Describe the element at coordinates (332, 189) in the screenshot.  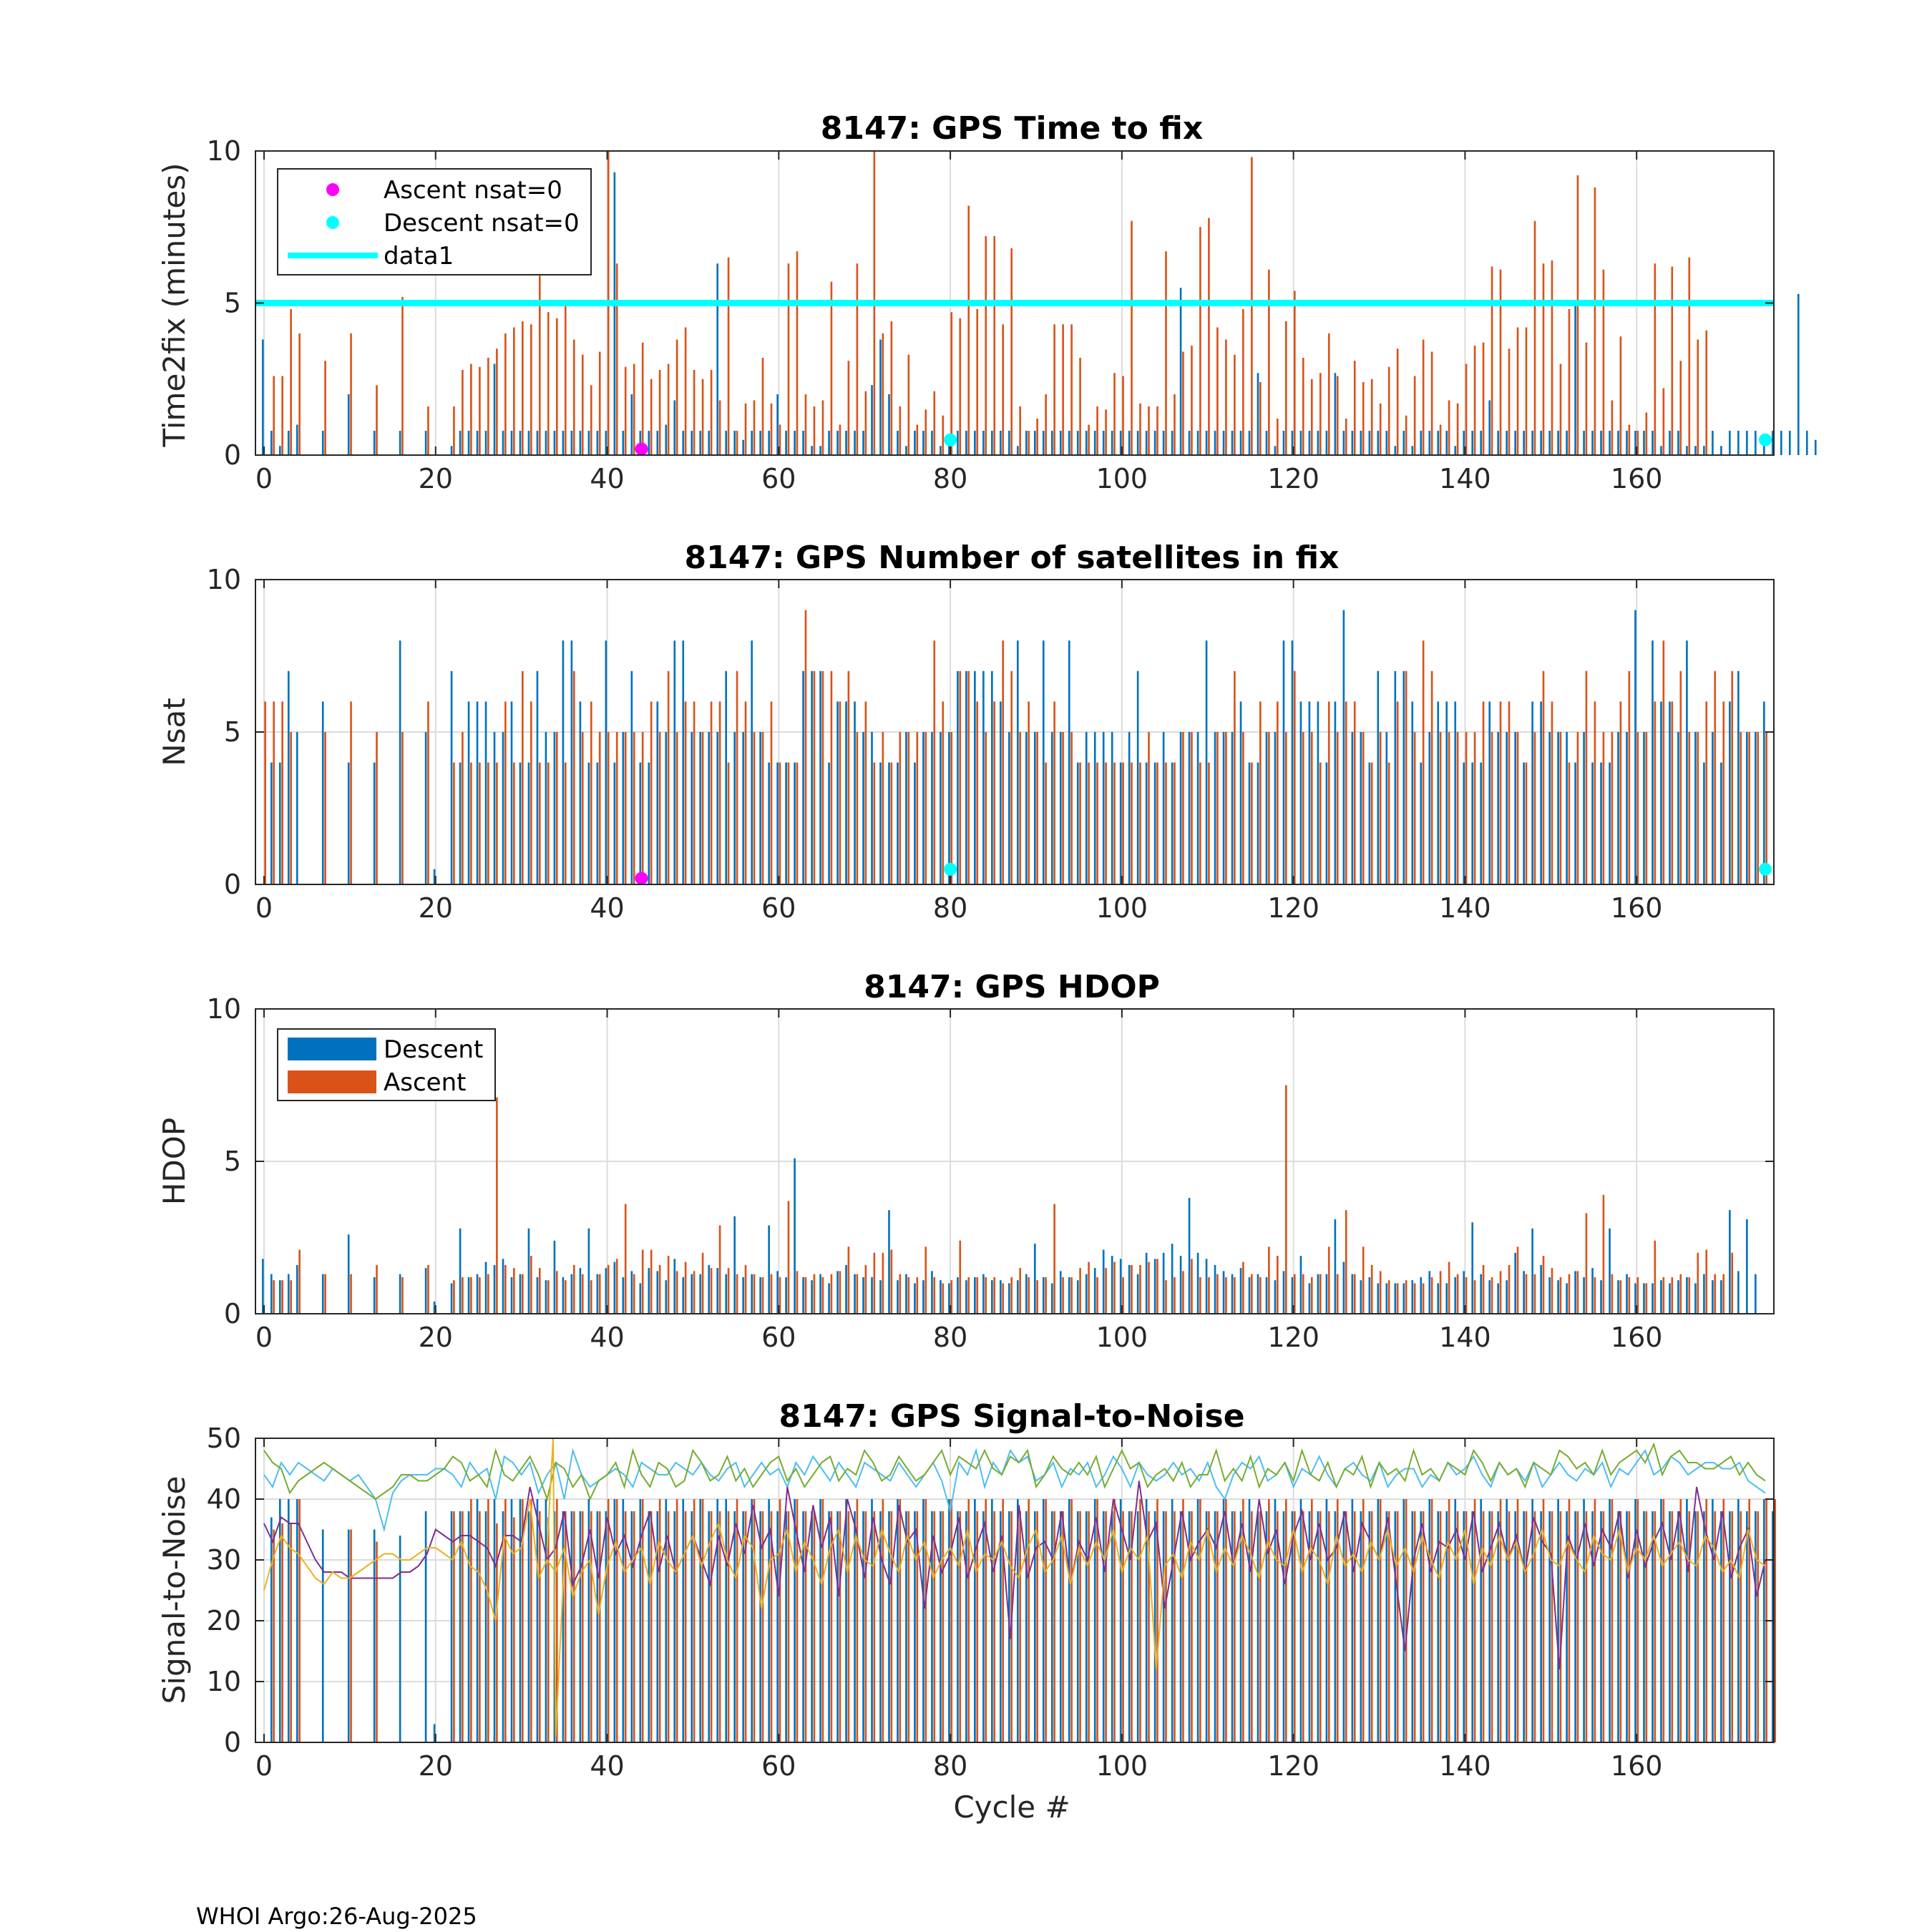
I see `legend-ascent-nsat0-marker` at that location.